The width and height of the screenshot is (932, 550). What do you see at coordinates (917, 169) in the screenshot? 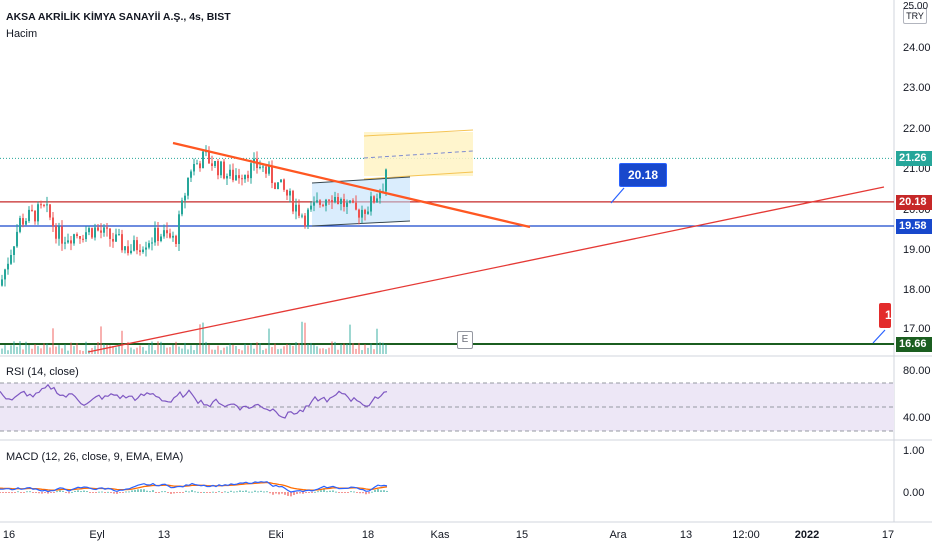
I see `price-tick: 21.00` at bounding box center [917, 169].